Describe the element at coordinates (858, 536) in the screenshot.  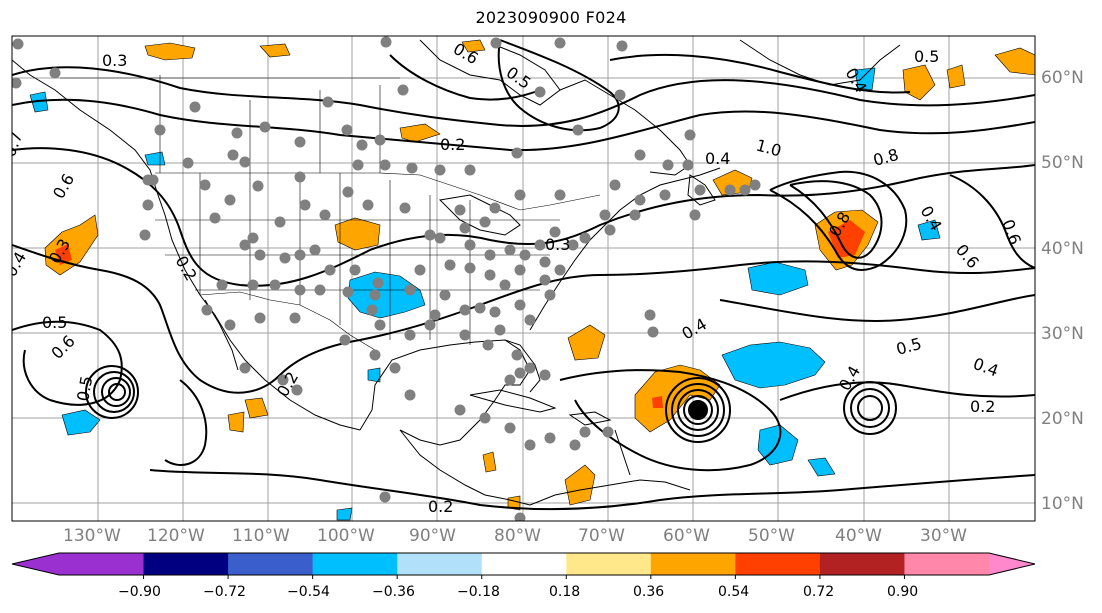
I see `lon-label: 40°W` at that location.